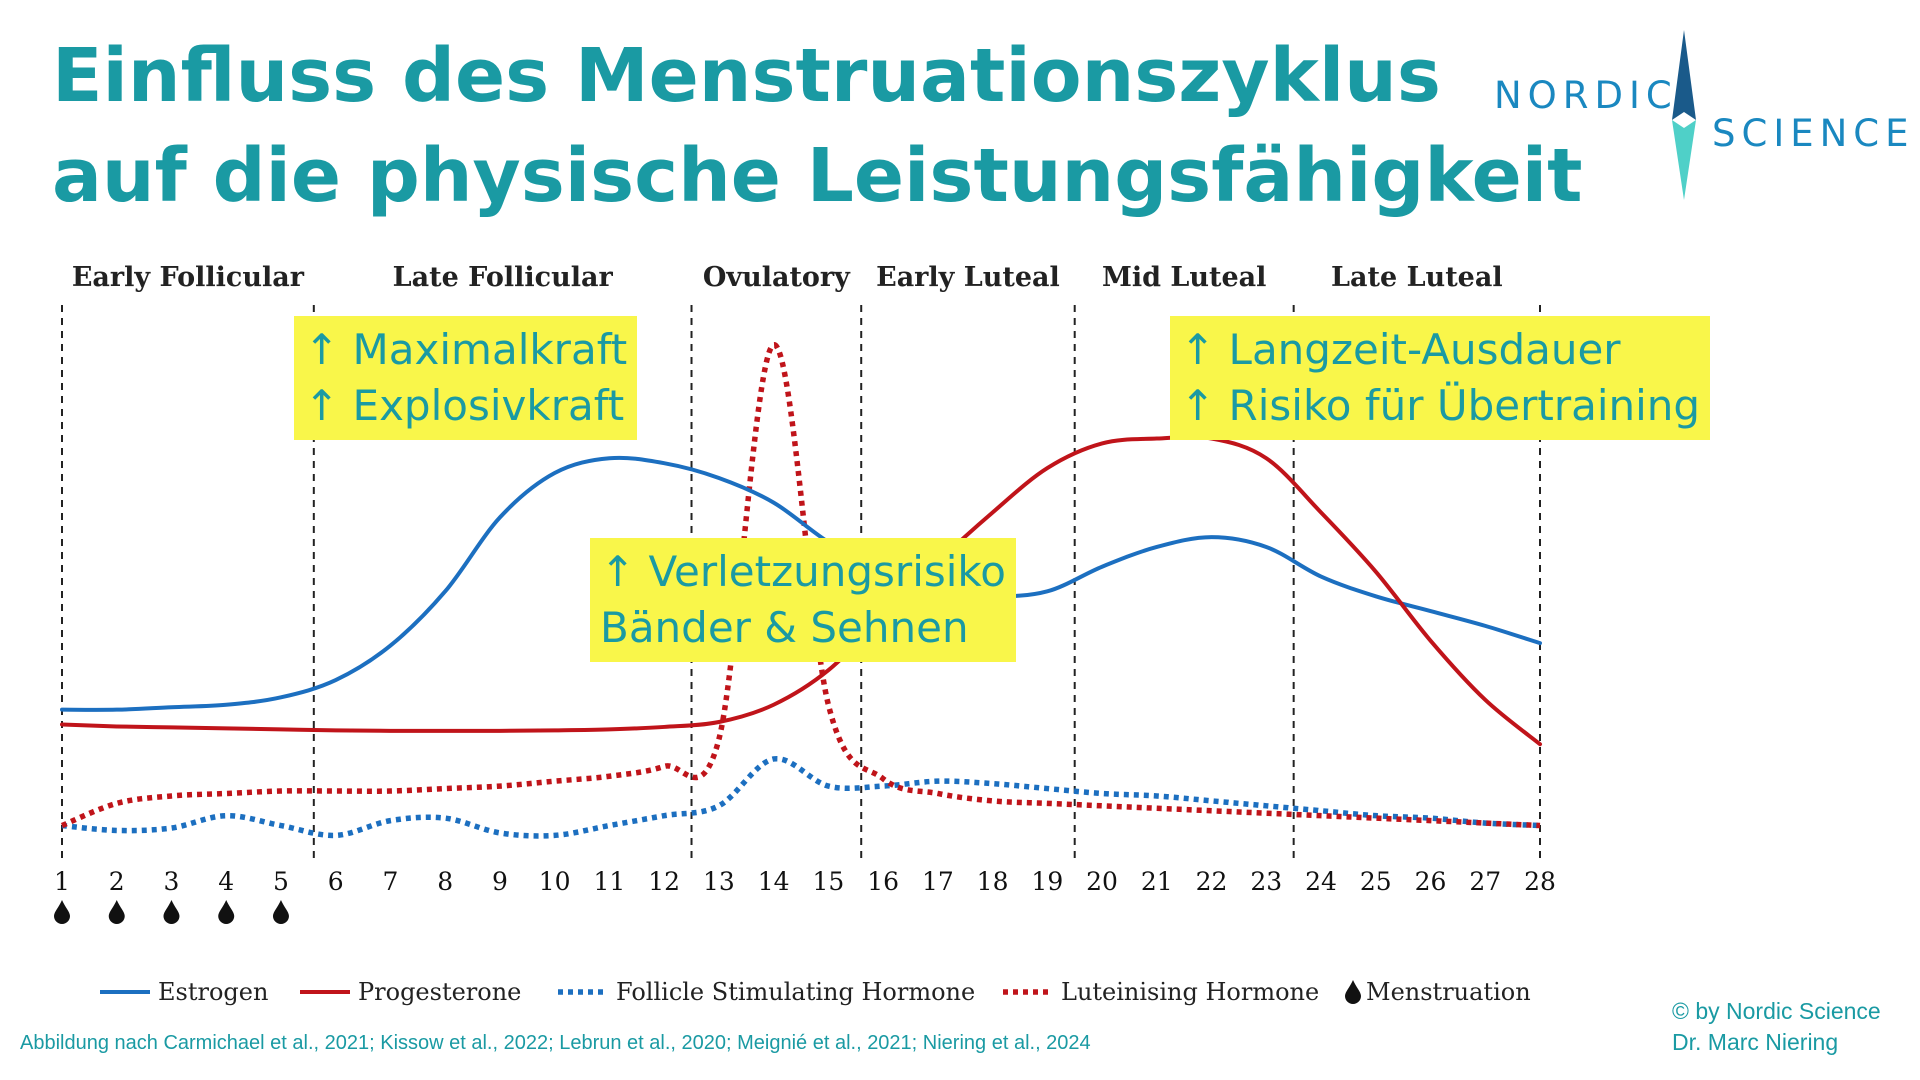 Image resolution: width=1920 pixels, height=1080 pixels. Describe the element at coordinates (439, 992) in the screenshot. I see `legend-label-1: Progesterone` at that location.